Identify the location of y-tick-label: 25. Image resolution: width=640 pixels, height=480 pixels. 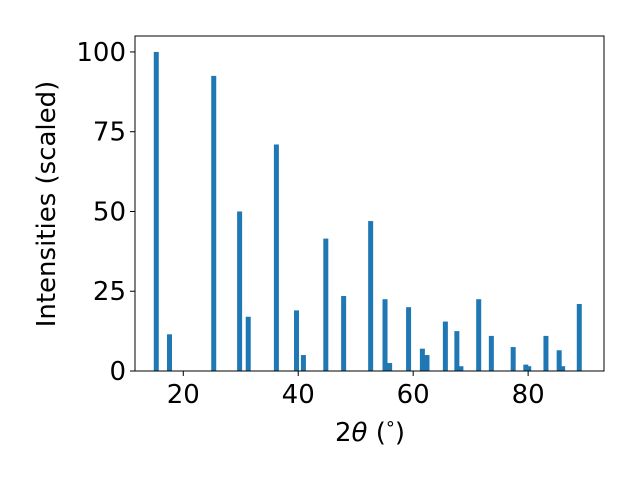
(109, 292).